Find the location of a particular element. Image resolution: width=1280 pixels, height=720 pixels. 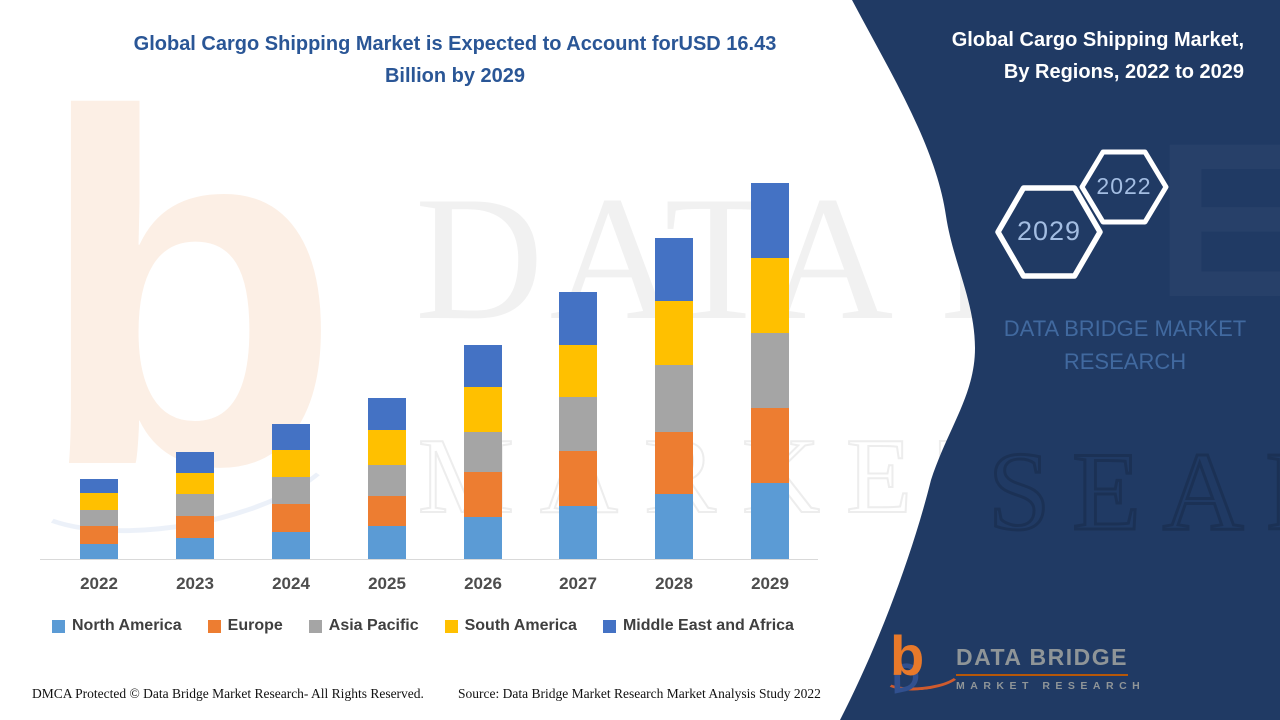

bar-2028 is located at coordinates (674, 360).